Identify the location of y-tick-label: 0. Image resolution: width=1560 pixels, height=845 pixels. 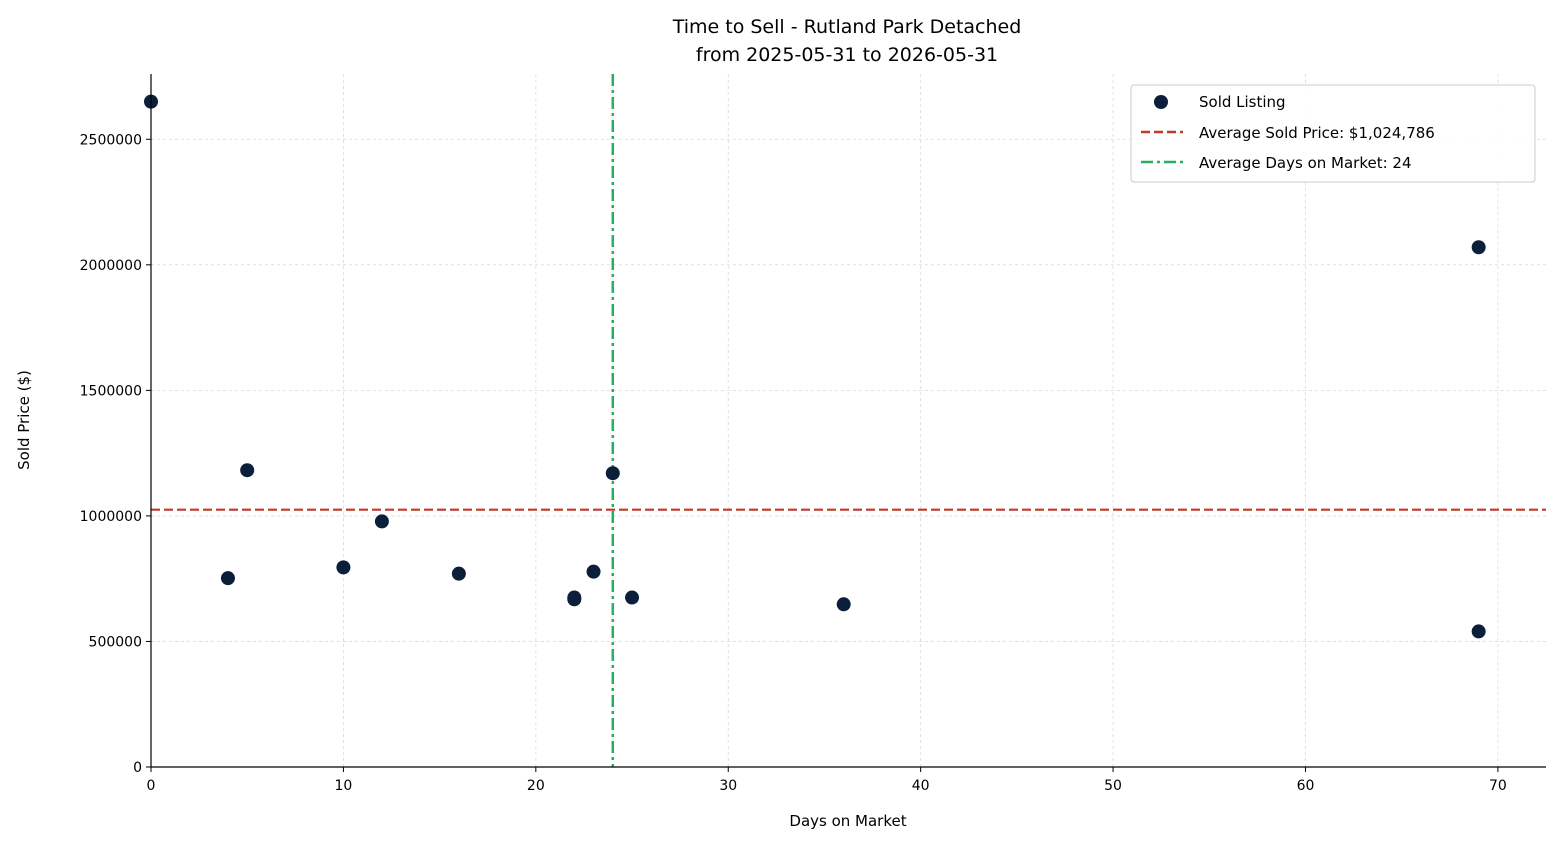
(137, 768).